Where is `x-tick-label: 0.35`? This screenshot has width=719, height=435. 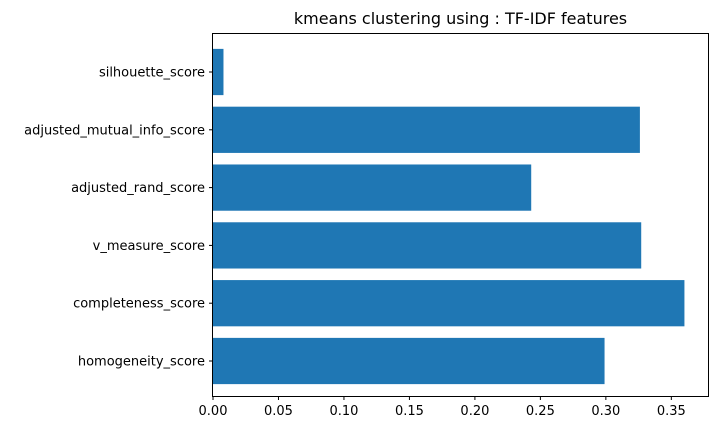 x-tick-label: 0.35 is located at coordinates (671, 411).